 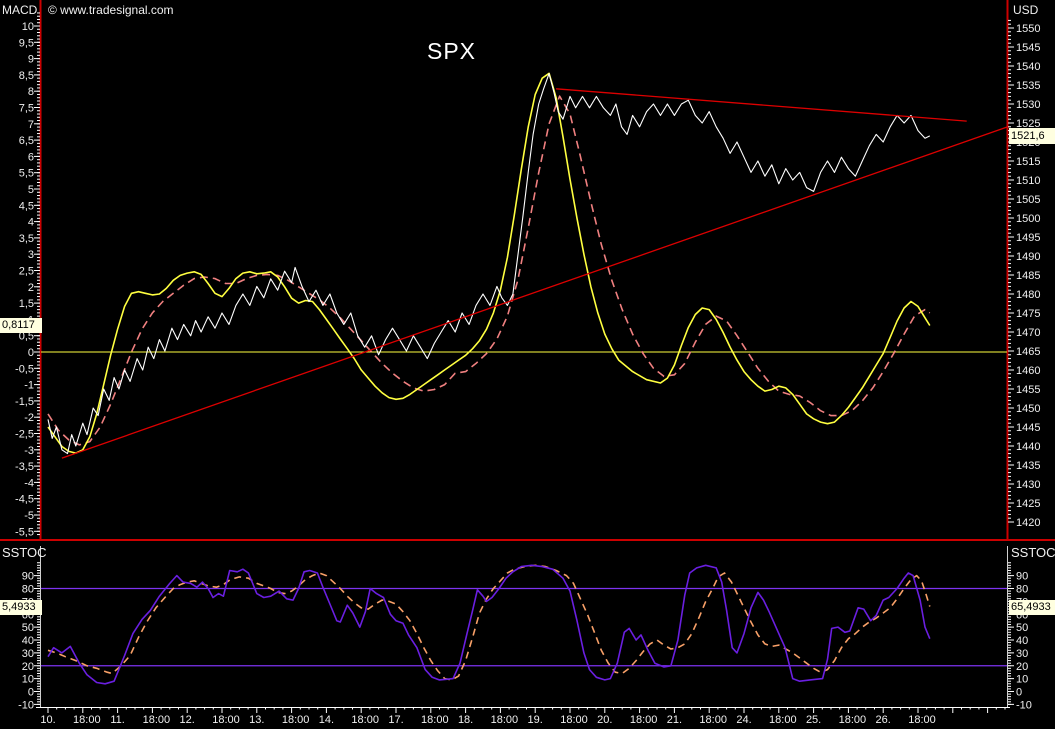 What do you see at coordinates (256, 720) in the screenshot?
I see `svg-text: 13.` at bounding box center [256, 720].